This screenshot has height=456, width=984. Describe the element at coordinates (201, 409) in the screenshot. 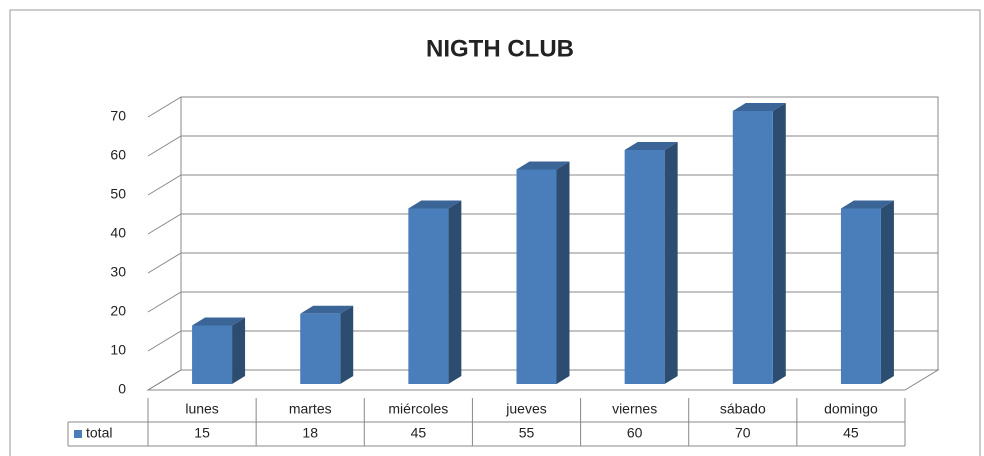

I see `x-tick-label: lunes` at that location.